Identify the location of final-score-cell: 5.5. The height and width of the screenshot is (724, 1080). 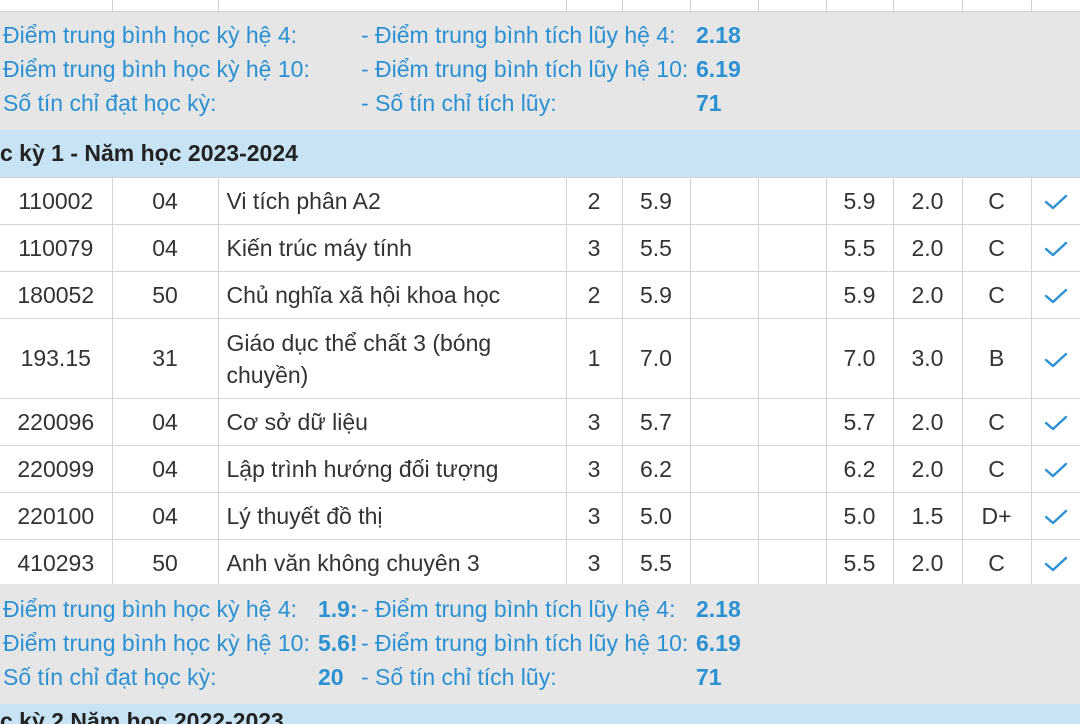
(859, 248).